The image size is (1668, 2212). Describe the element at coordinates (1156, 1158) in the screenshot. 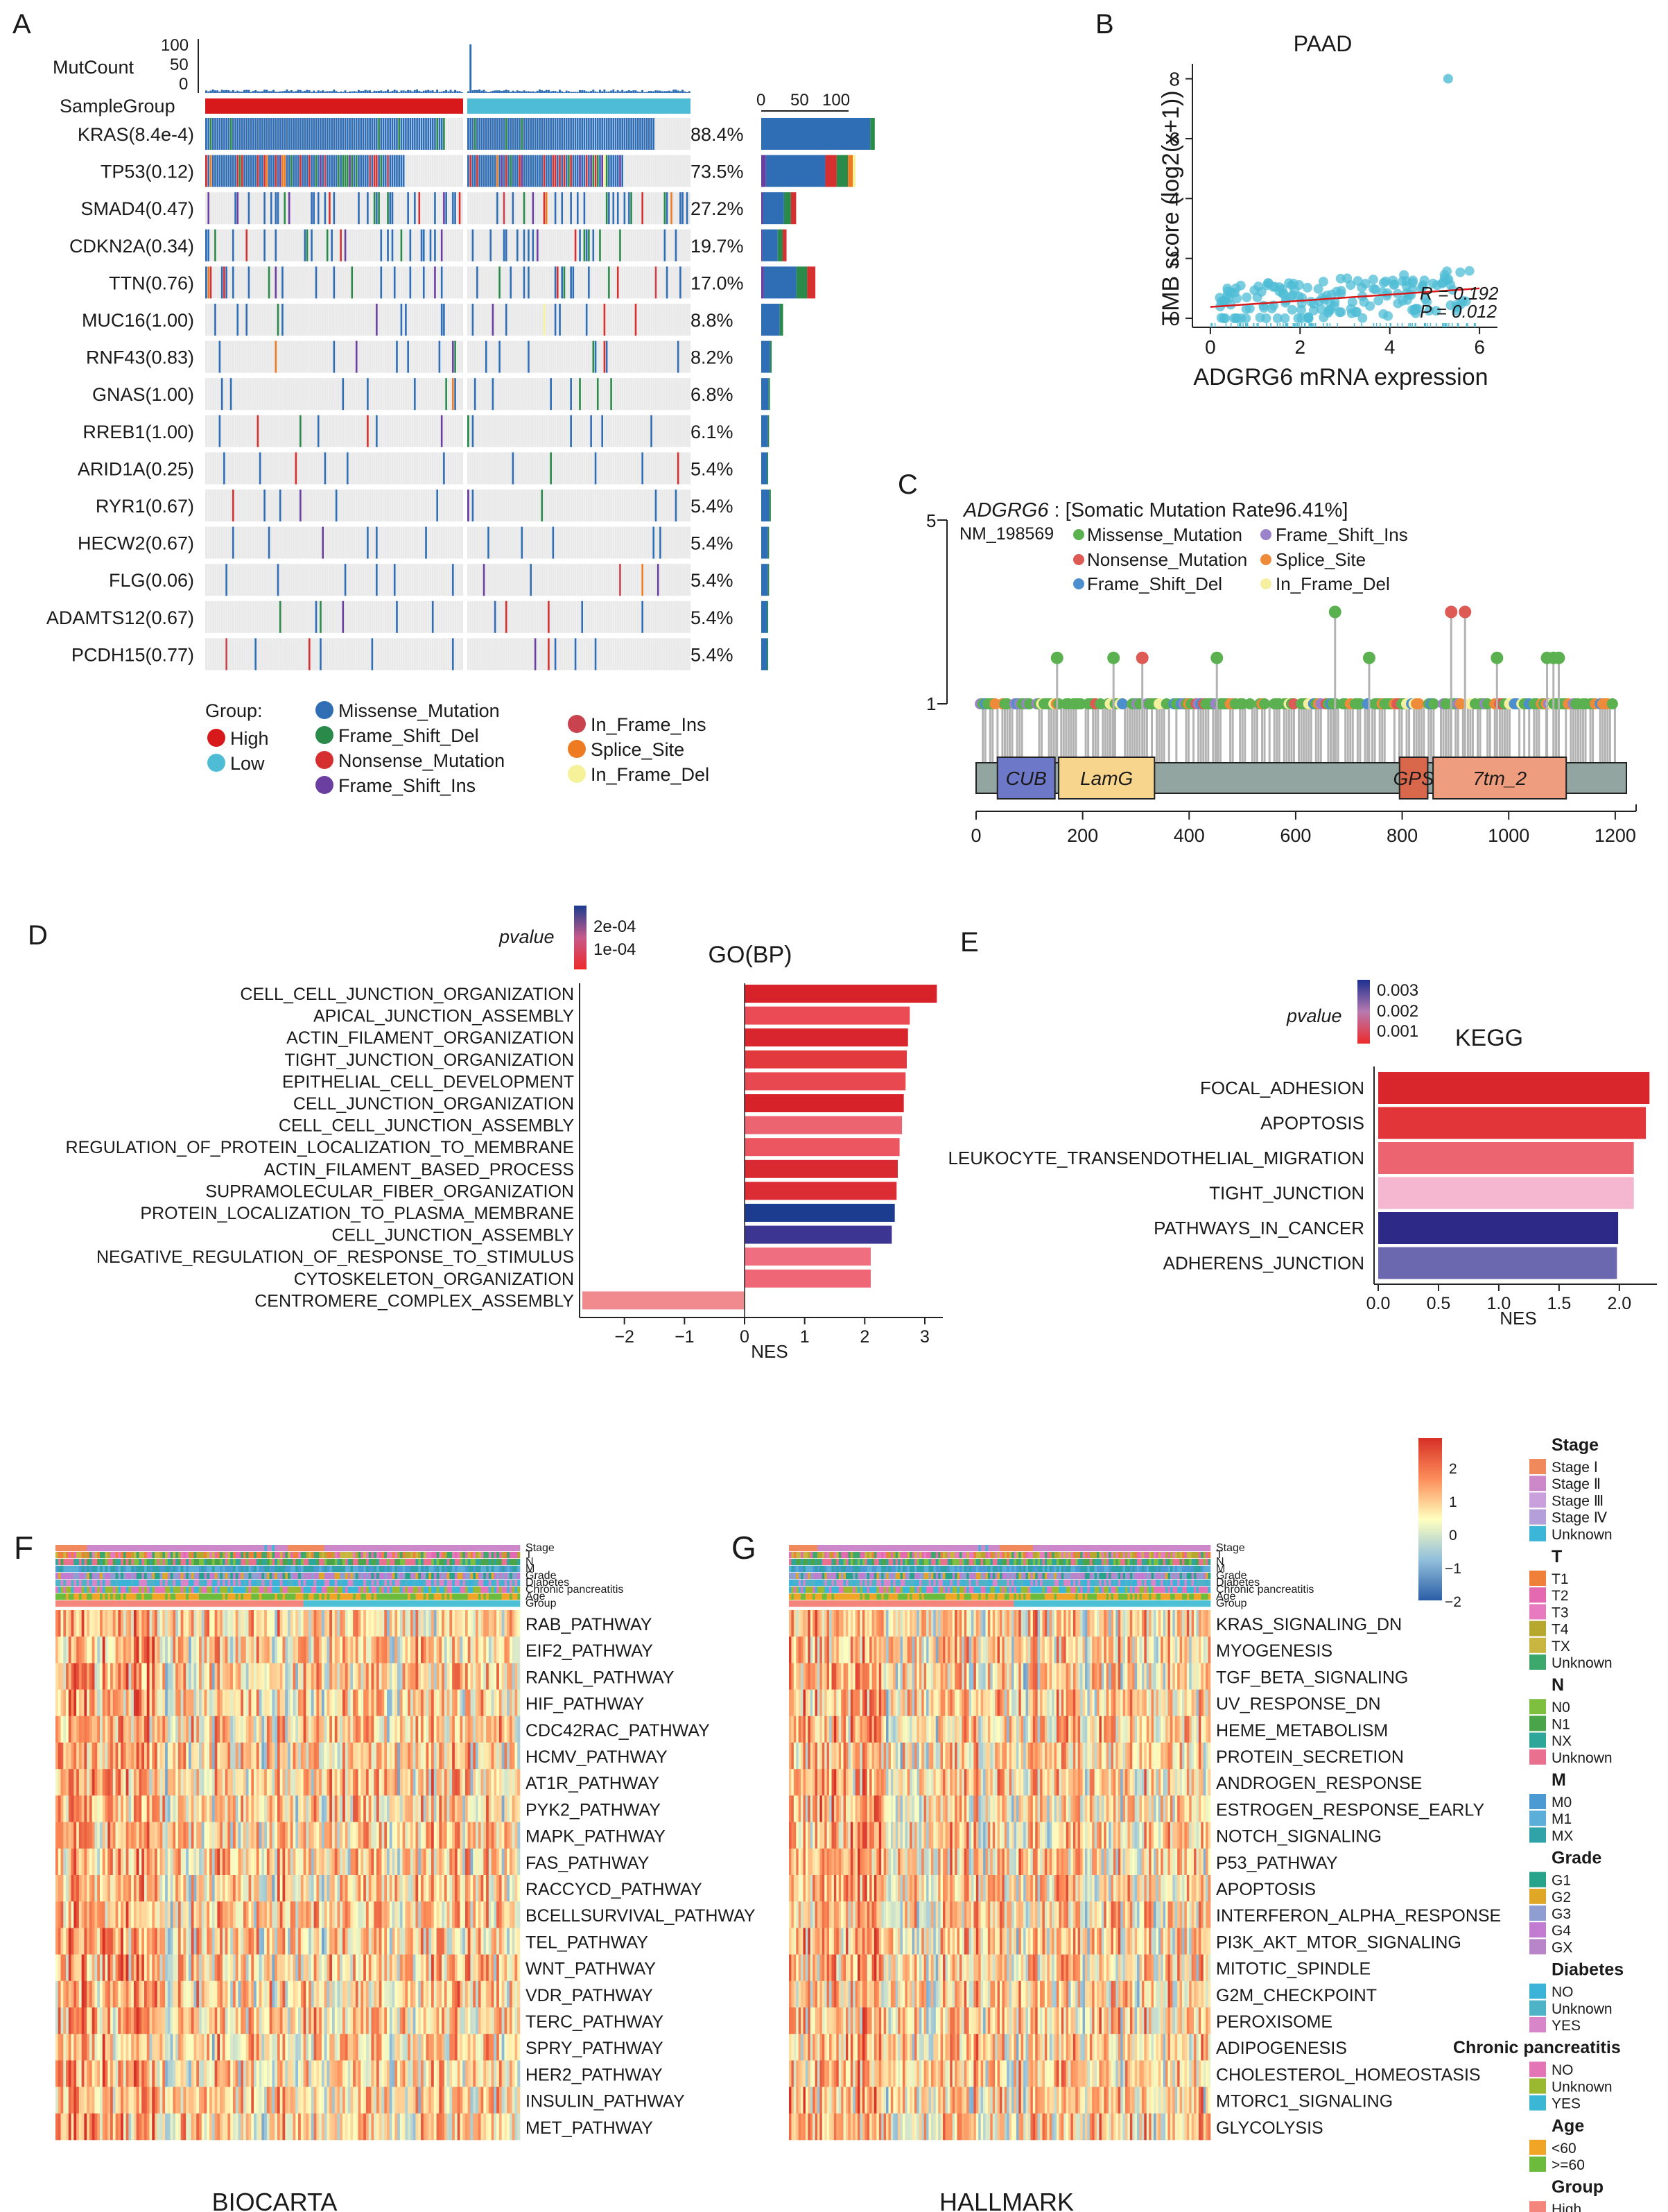

I see `kegg-category-label: LEUKOCYTE_TRANSENDOTHELIAL_MIGRATION` at that location.